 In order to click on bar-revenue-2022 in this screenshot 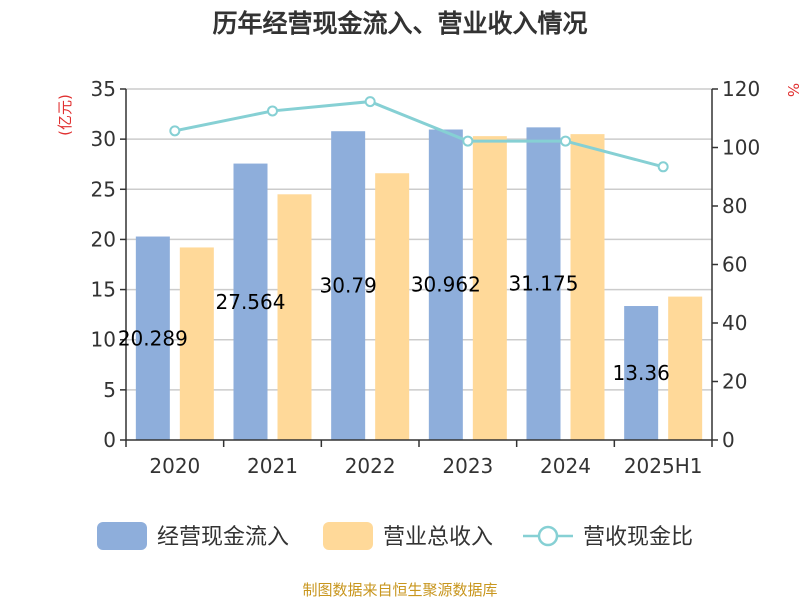, I will do `click(392, 307)`.